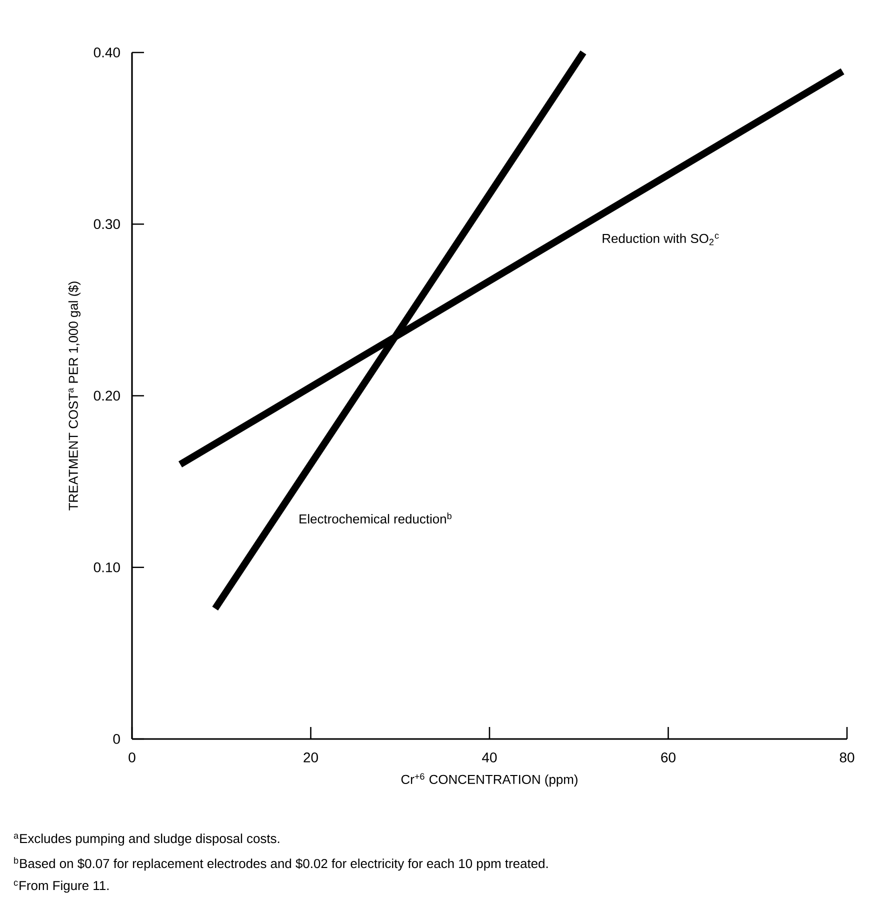 Image resolution: width=870 pixels, height=920 pixels. I want to click on y-tick-label: 0.20, so click(107, 395).